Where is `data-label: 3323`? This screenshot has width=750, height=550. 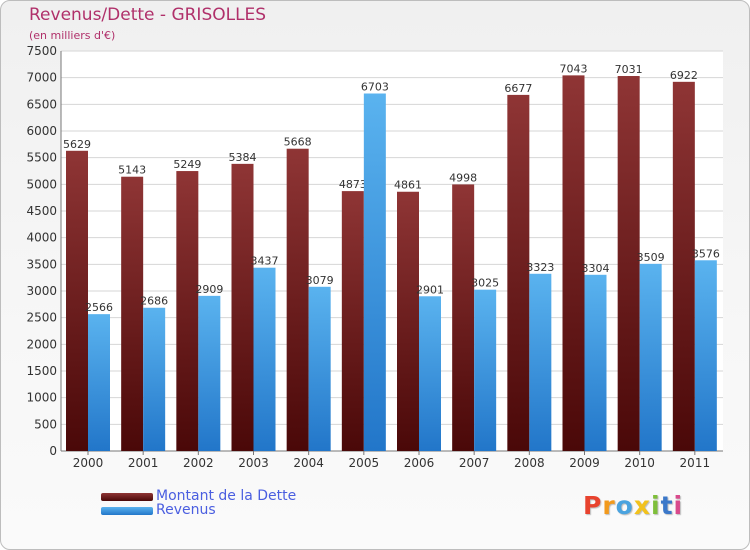 data-label: 3323 is located at coordinates (540, 267).